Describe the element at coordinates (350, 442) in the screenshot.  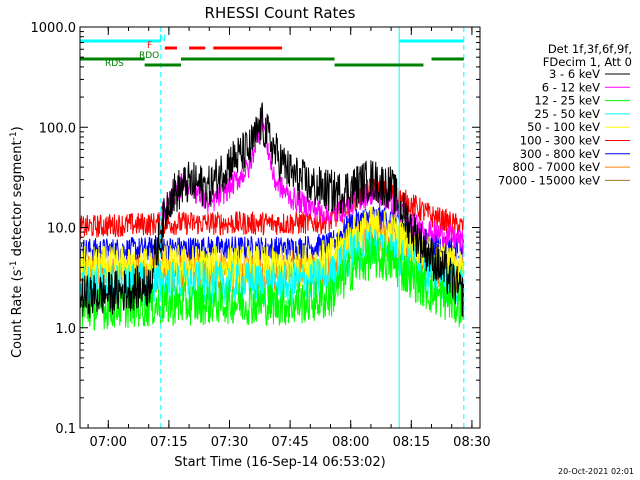
I see `x-tick-label: 08:00` at that location.